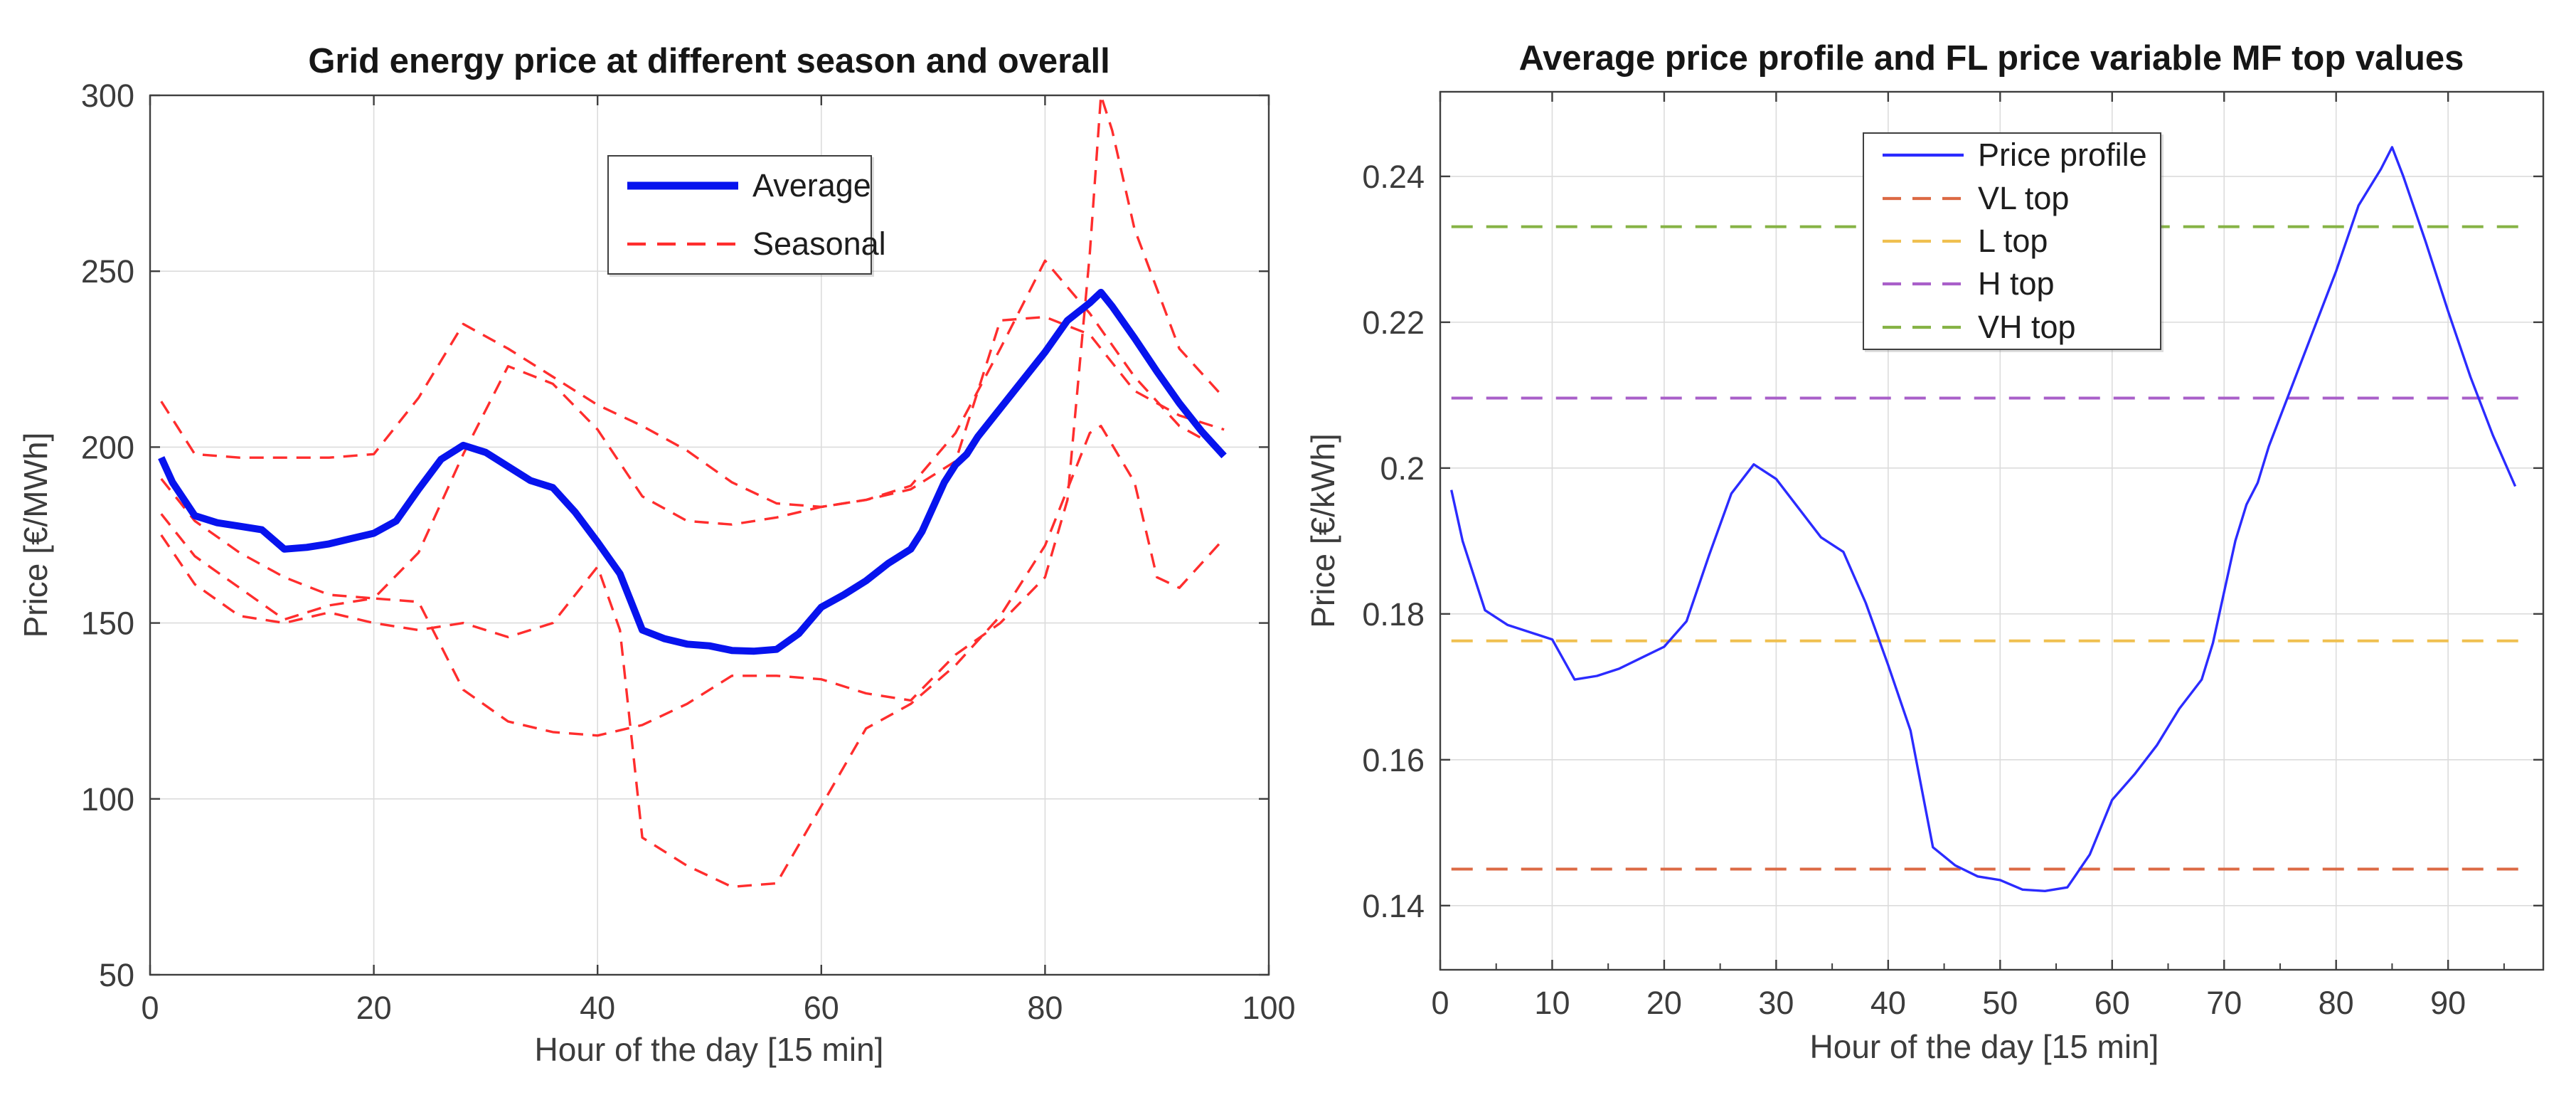  What do you see at coordinates (107, 447) in the screenshot?
I see `y-tick-label: 200` at bounding box center [107, 447].